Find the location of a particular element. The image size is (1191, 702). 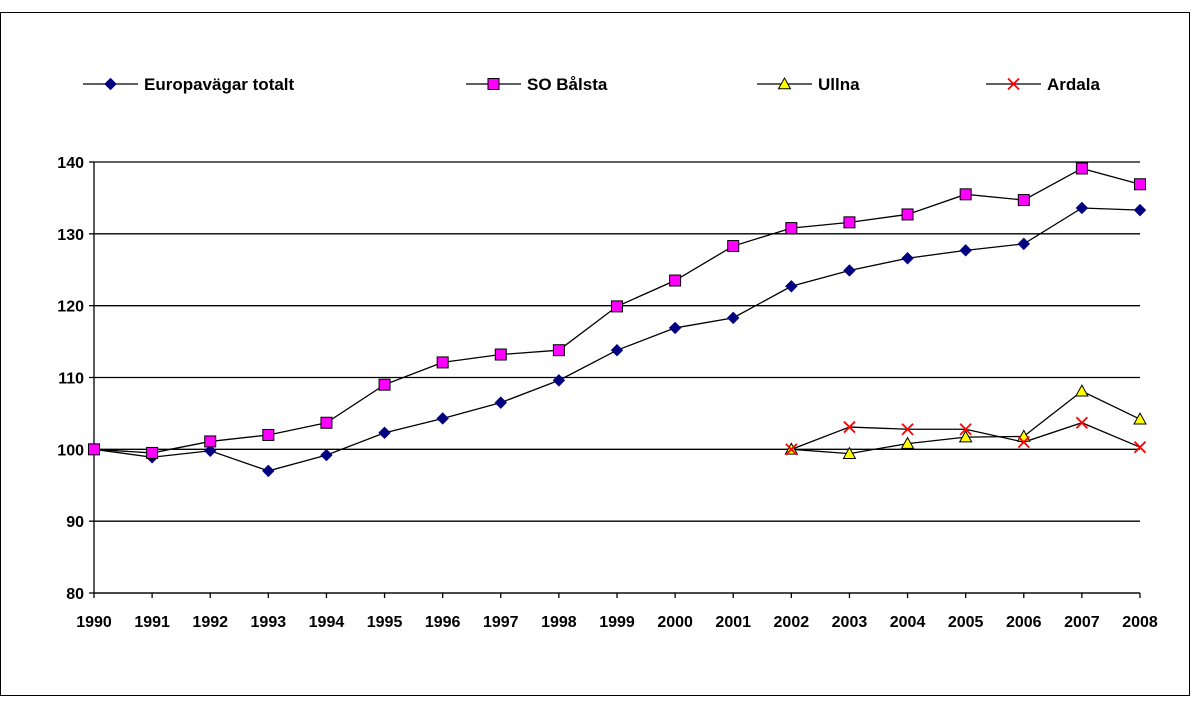

x-tick-label: 1996 is located at coordinates (443, 622).